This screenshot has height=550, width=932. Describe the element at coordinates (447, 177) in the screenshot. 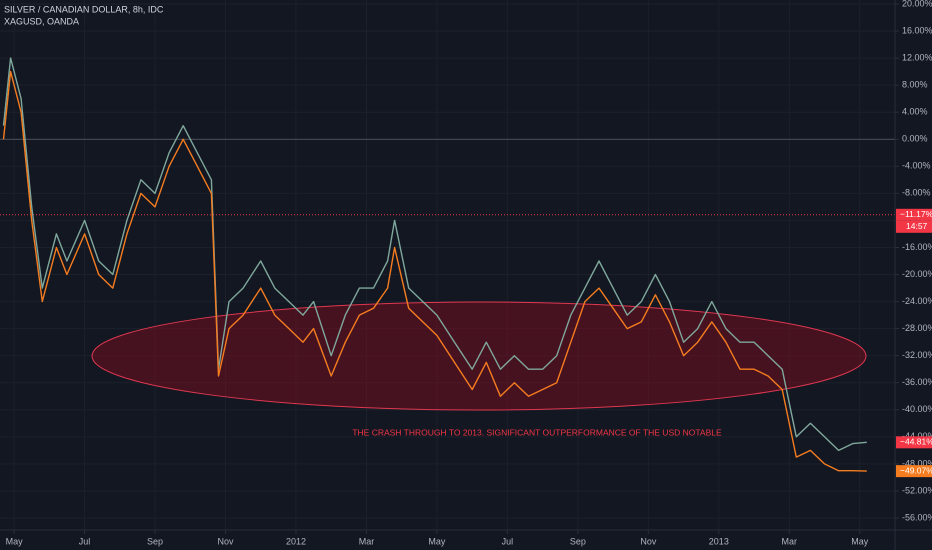

I see `grid` at that location.